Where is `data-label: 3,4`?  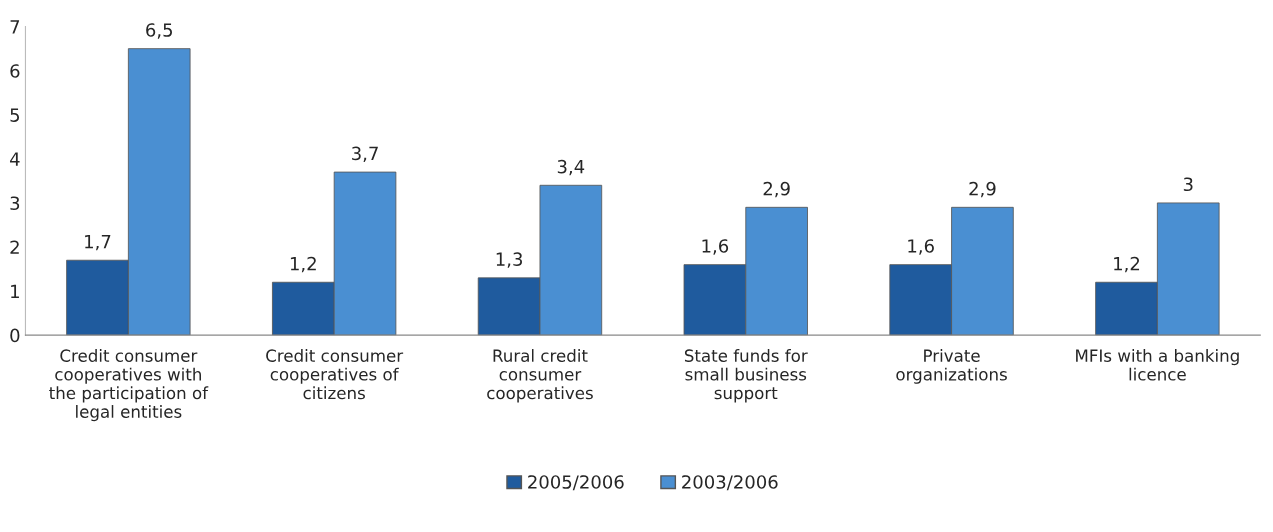
data-label: 3,4 is located at coordinates (571, 167).